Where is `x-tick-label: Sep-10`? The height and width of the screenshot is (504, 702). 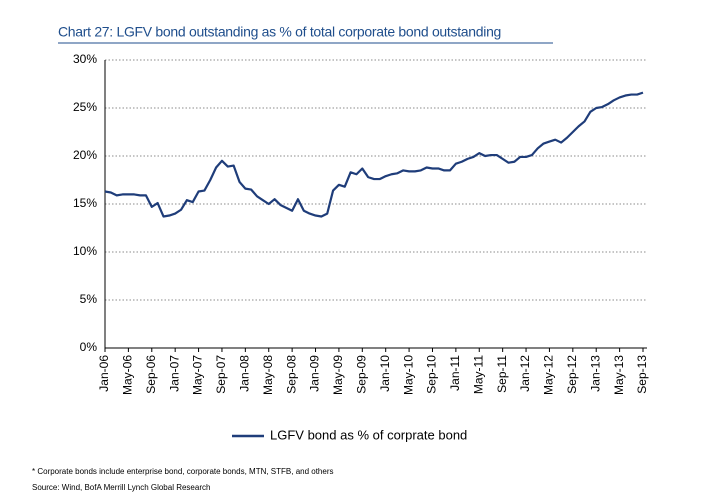
x-tick-label: Sep-10 is located at coordinates (432, 374).